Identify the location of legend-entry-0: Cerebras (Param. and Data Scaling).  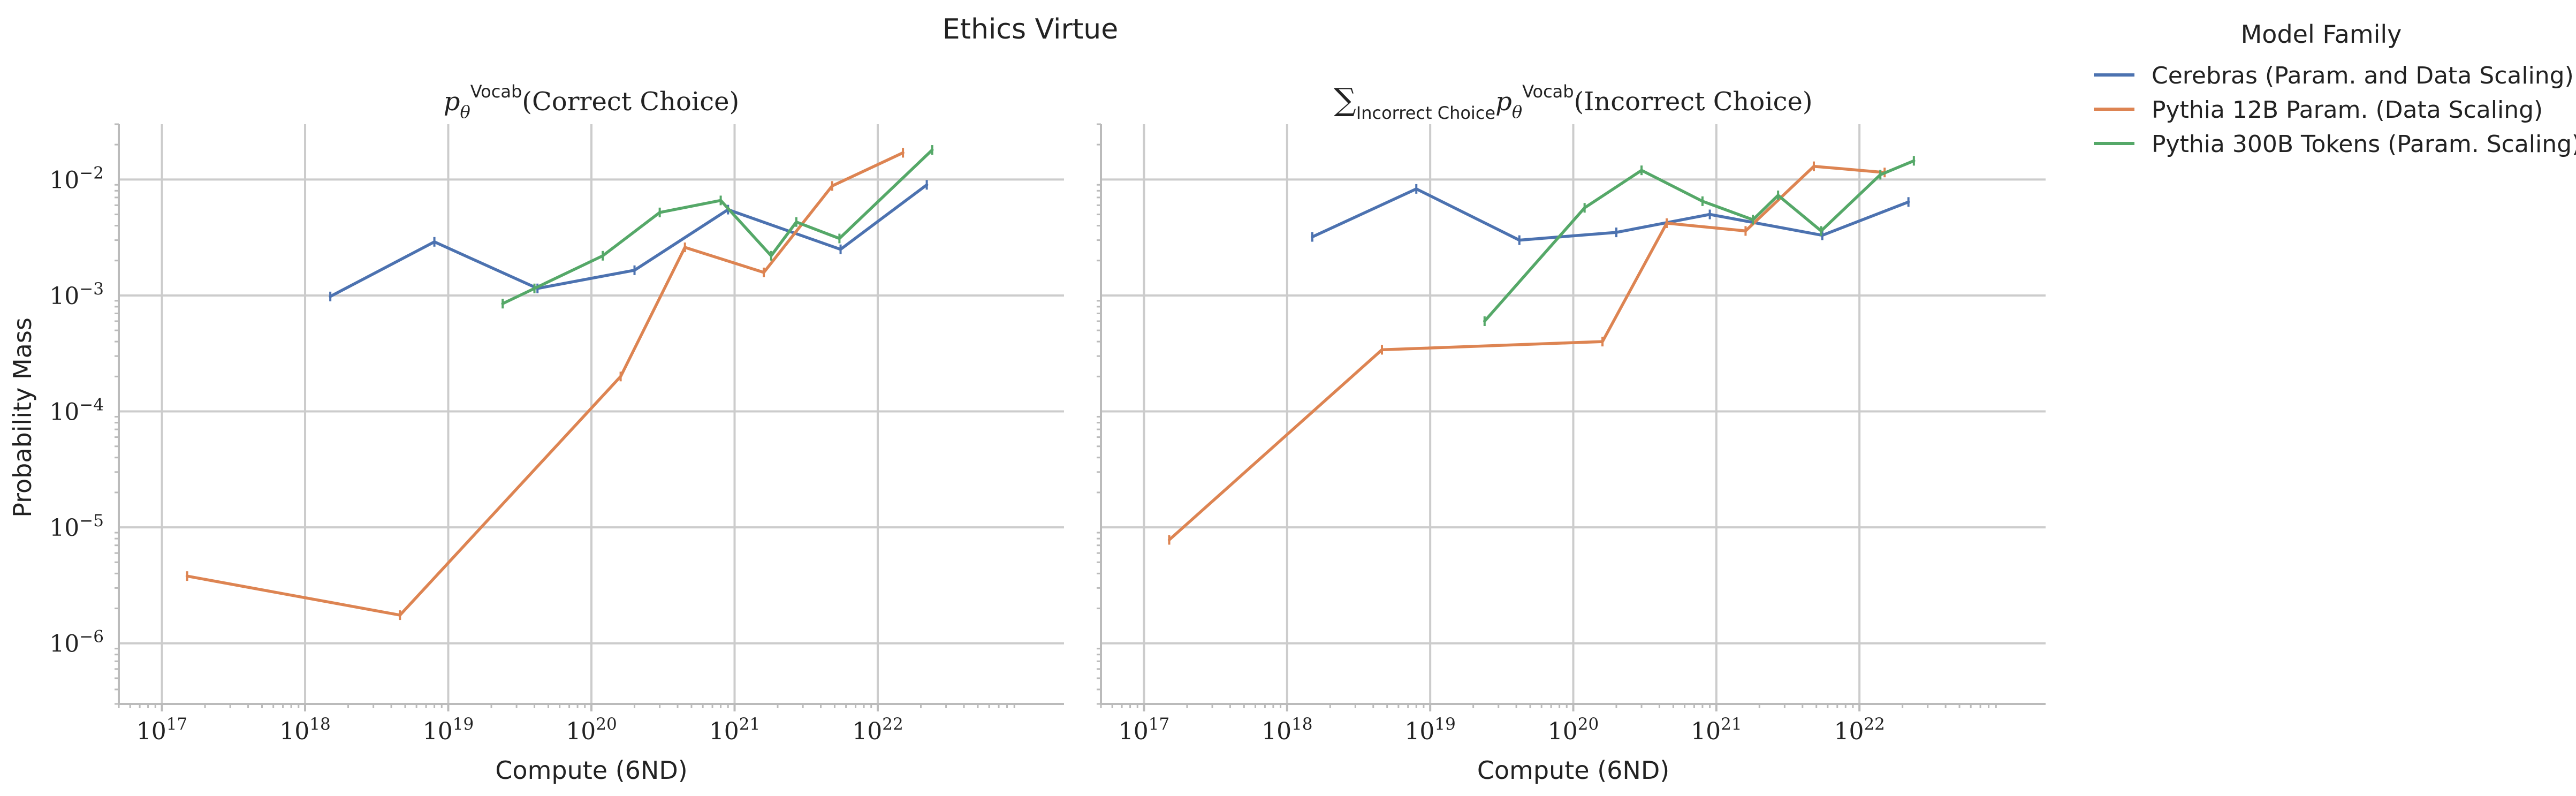
(2363, 75).